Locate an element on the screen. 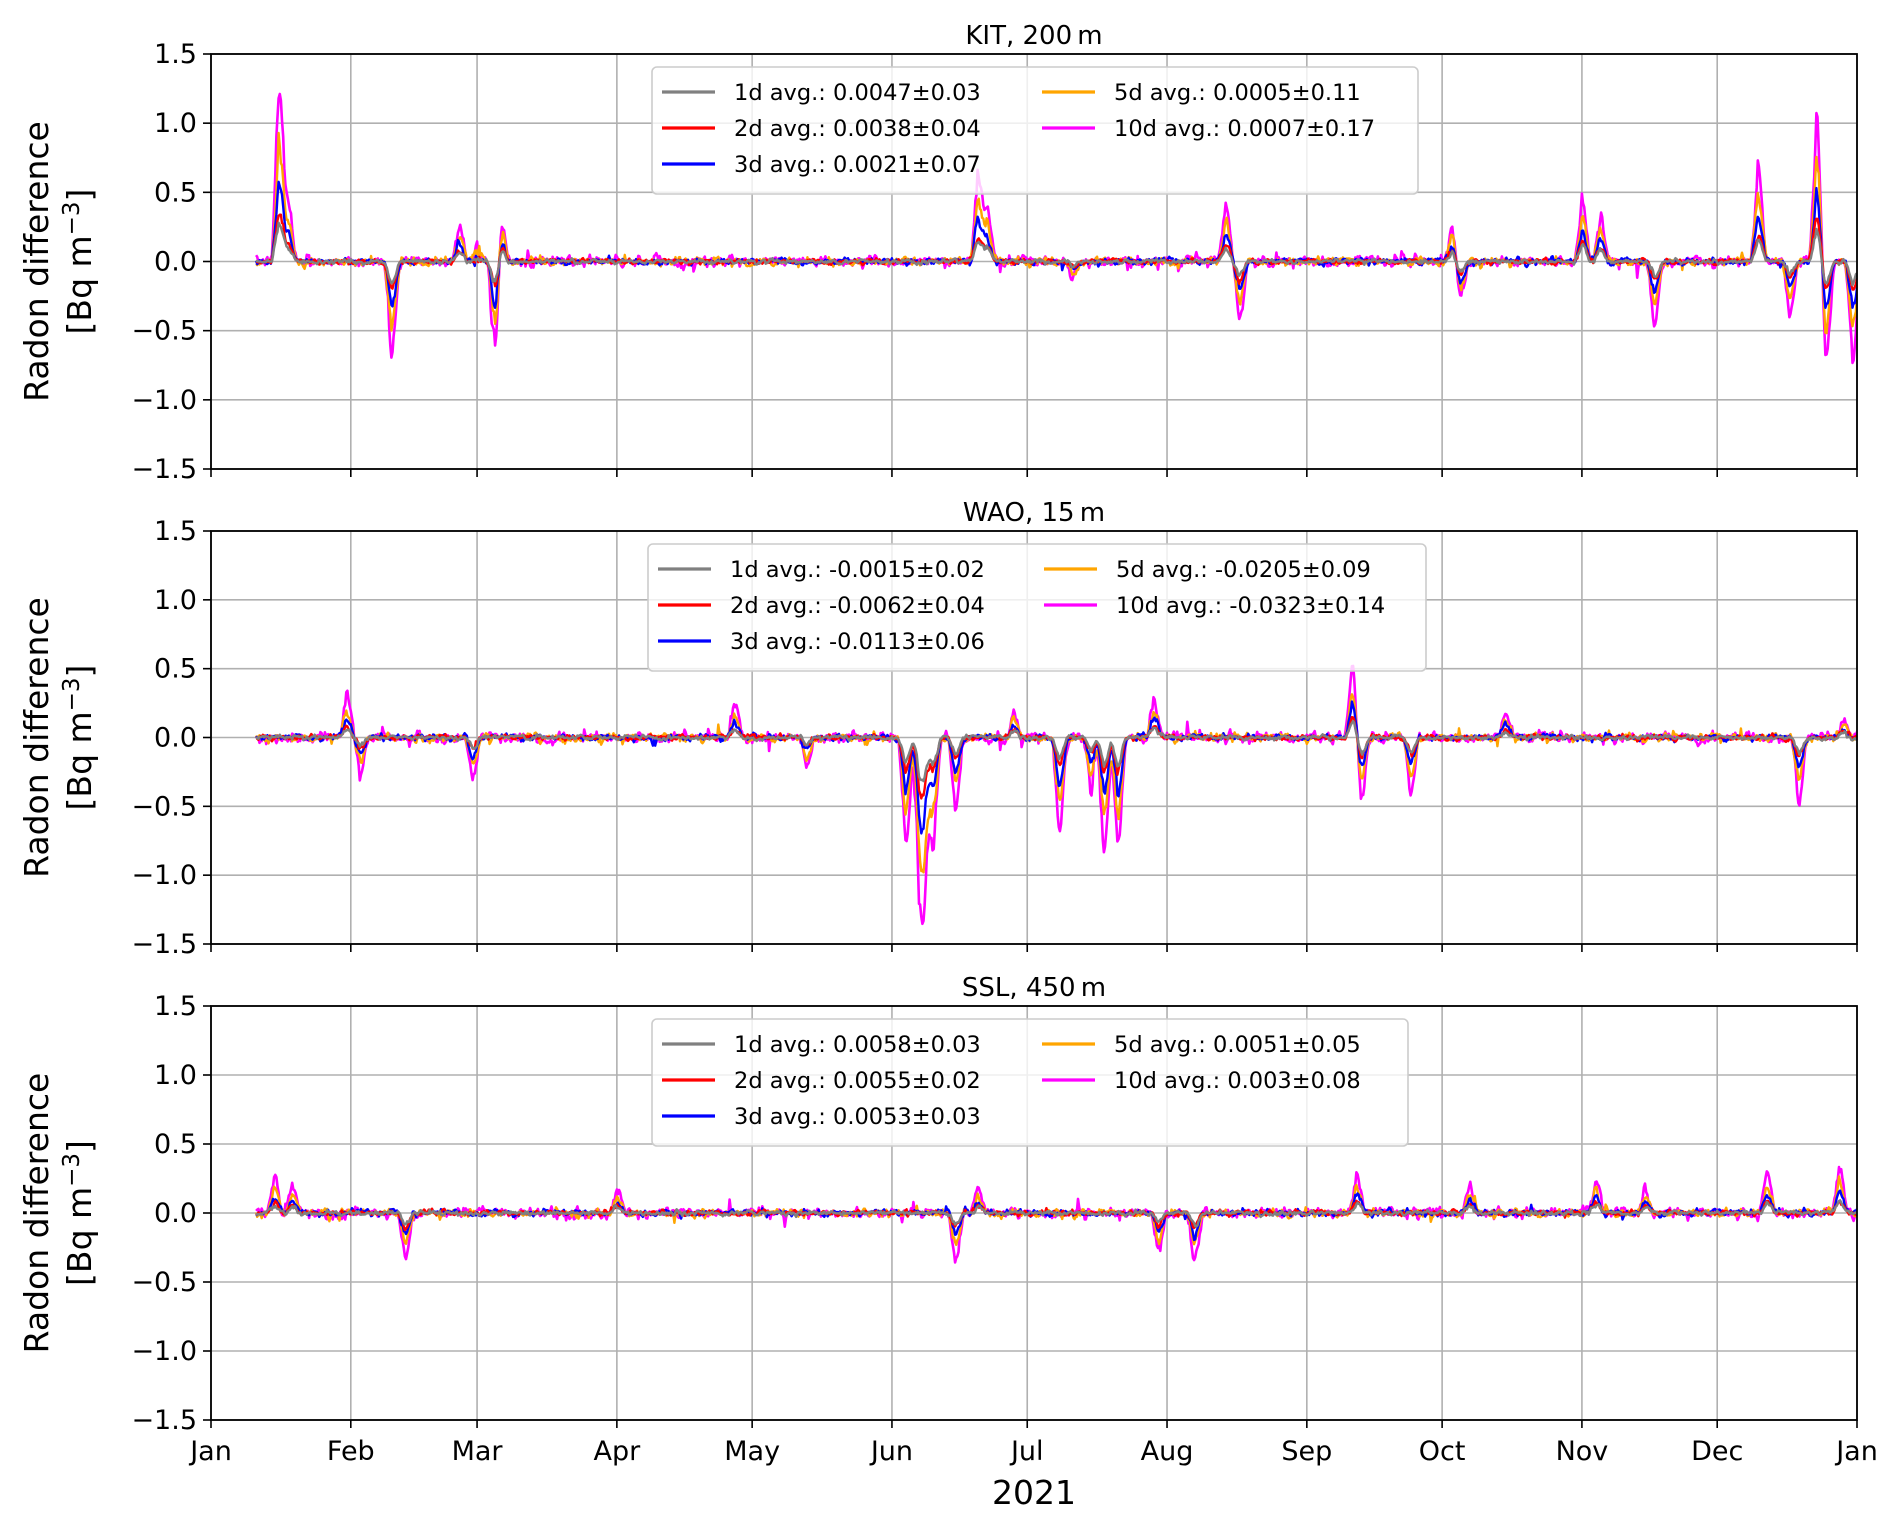 Image resolution: width=1892 pixels, height=1519 pixels. legend-label: 5d avg.: 0.0051±0.05 is located at coordinates (1237, 1045).